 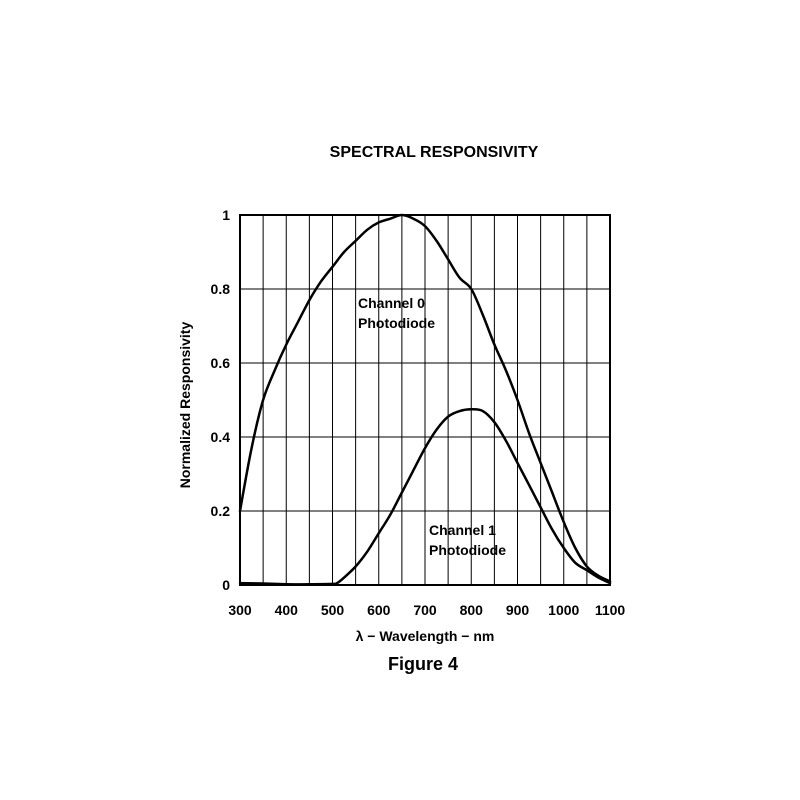 What do you see at coordinates (434, 152) in the screenshot?
I see `chart-title: SPECTRAL RESPONSIVITY` at bounding box center [434, 152].